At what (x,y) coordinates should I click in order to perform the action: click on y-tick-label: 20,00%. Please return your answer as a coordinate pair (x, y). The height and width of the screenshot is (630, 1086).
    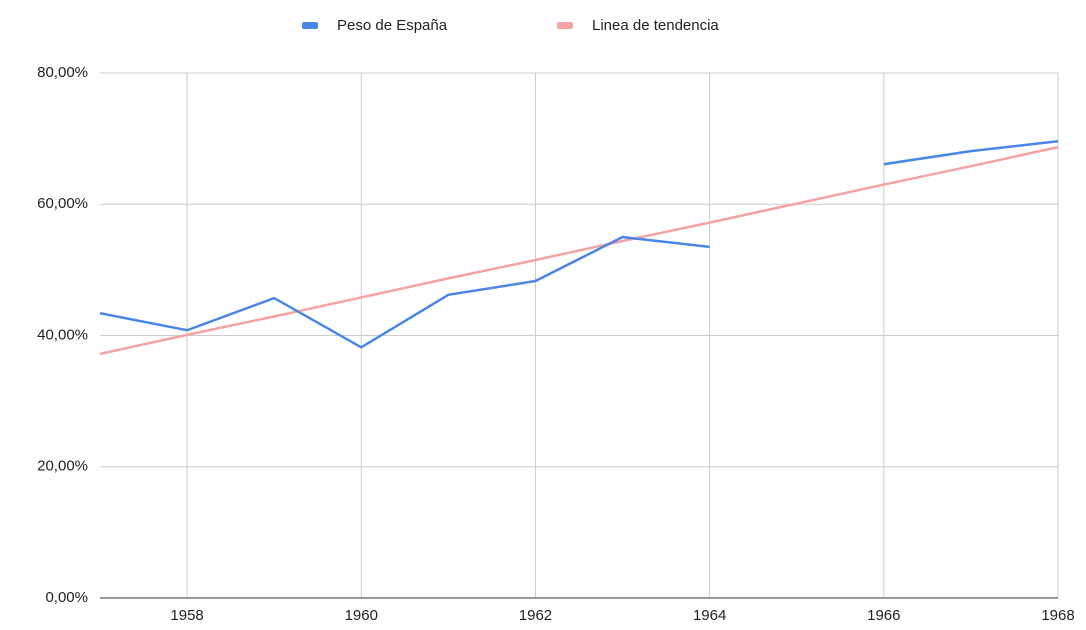
    Looking at the image, I should click on (62, 466).